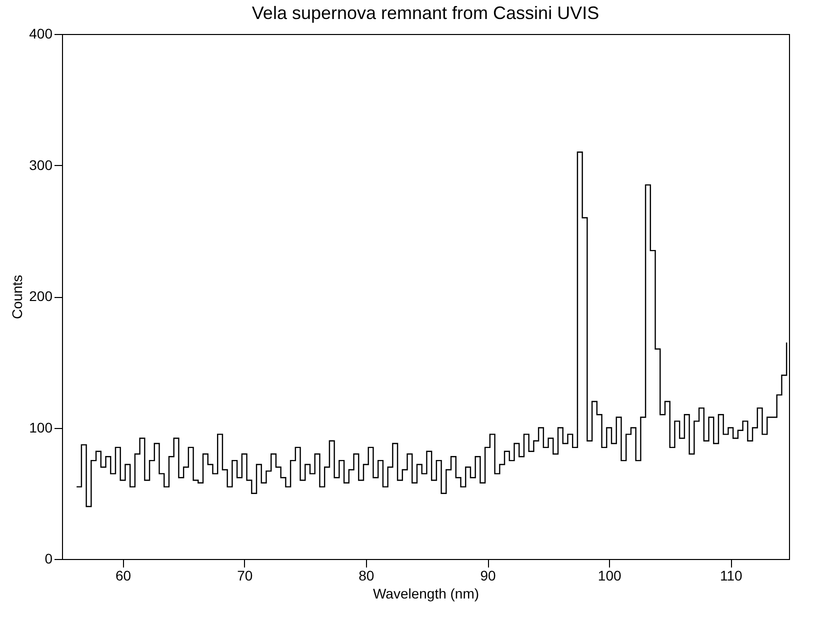 This screenshot has width=827, height=639. Describe the element at coordinates (123, 576) in the screenshot. I see `x-tick-label: 60` at that location.